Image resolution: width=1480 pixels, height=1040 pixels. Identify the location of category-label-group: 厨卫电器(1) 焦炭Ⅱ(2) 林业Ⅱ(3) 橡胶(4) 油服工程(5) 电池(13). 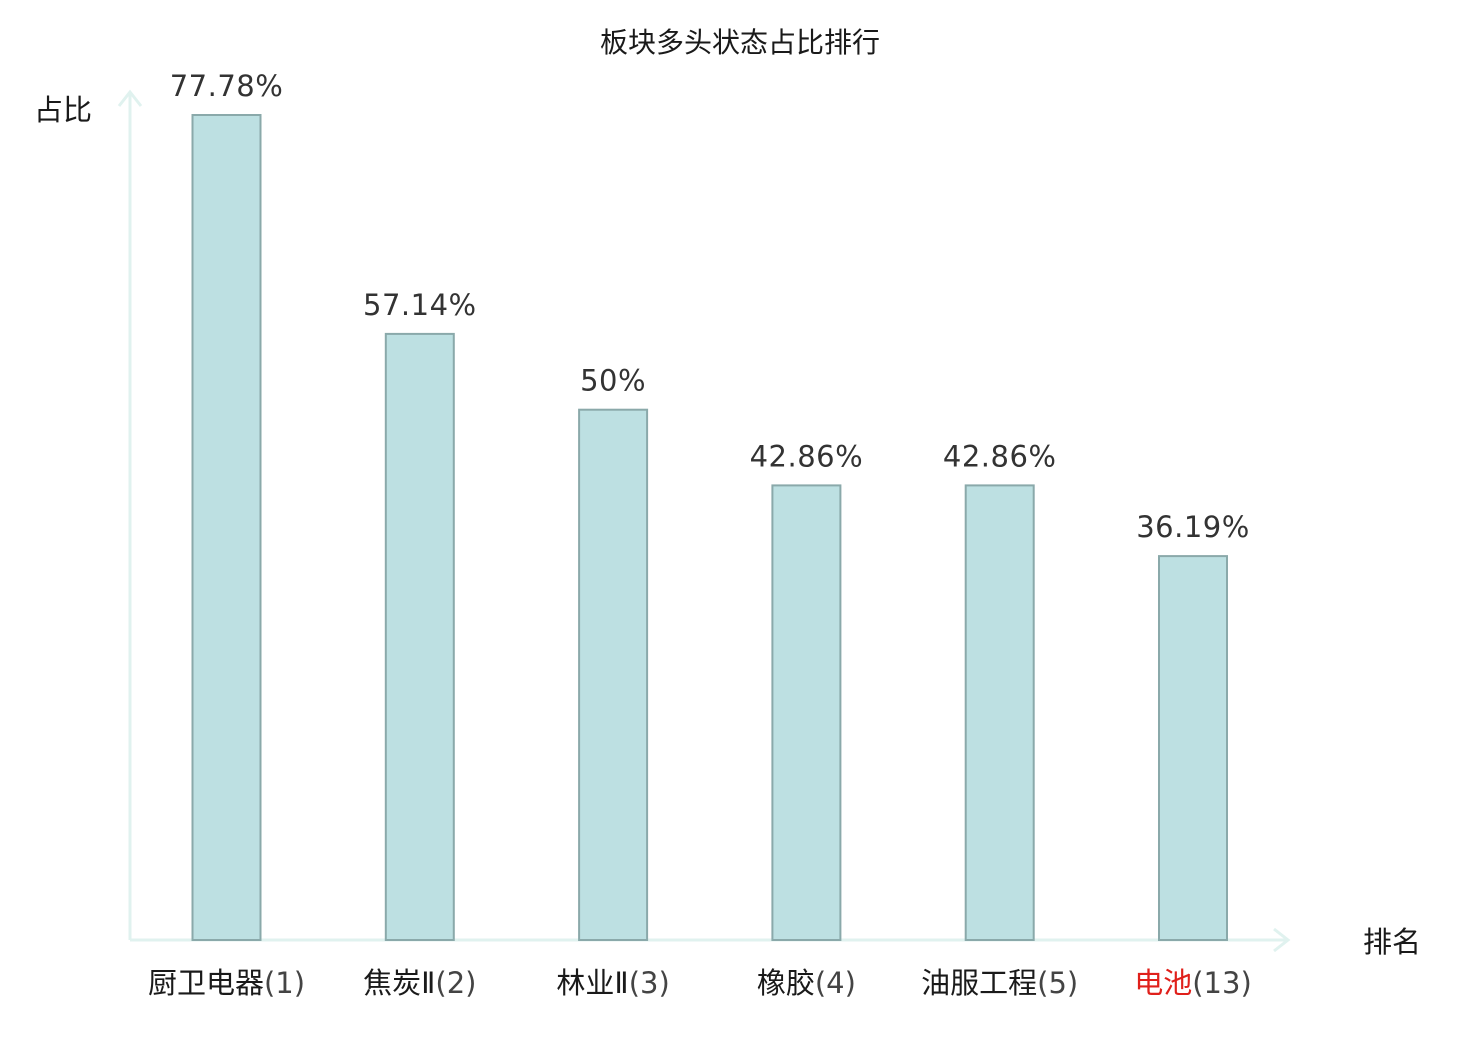
(700, 983).